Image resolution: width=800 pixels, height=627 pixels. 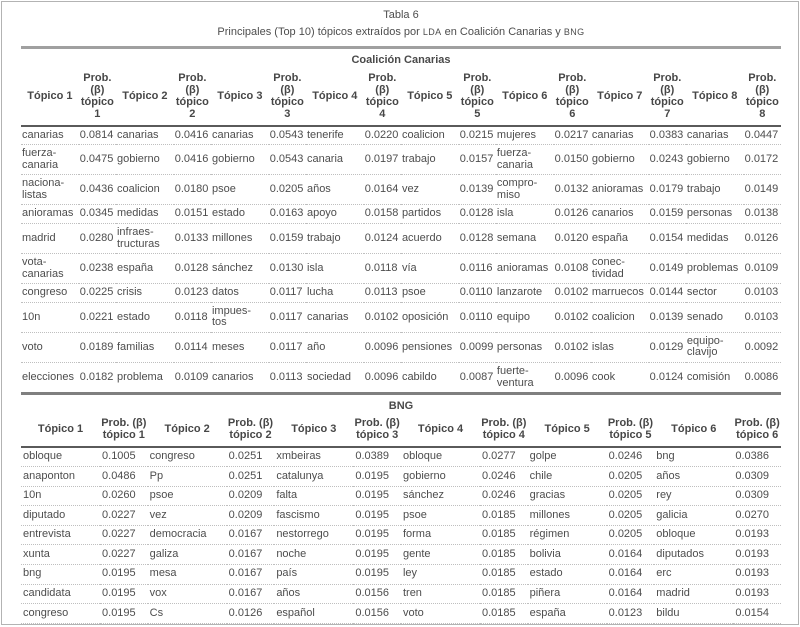 I want to click on prob-cell: 0.0167, so click(x=250, y=534).